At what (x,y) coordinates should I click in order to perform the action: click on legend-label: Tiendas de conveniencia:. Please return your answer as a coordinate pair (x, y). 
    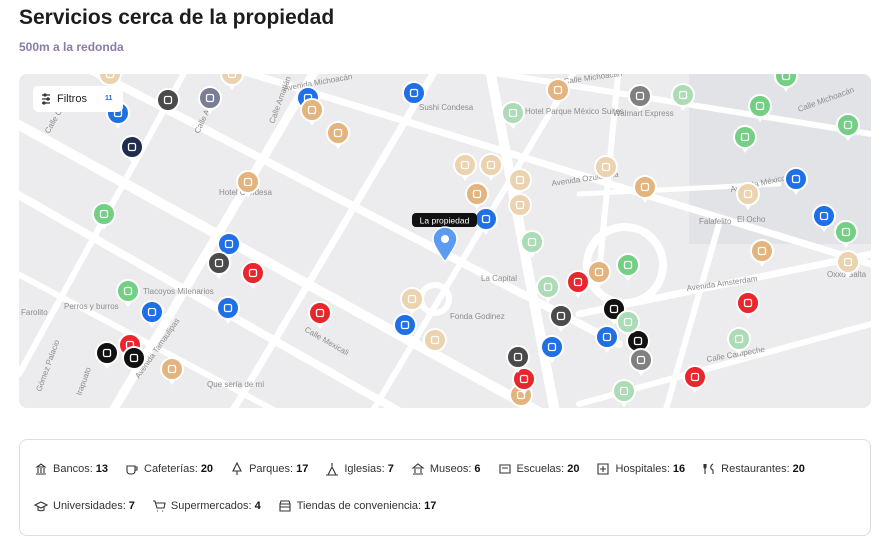
    Looking at the image, I should click on (359, 506).